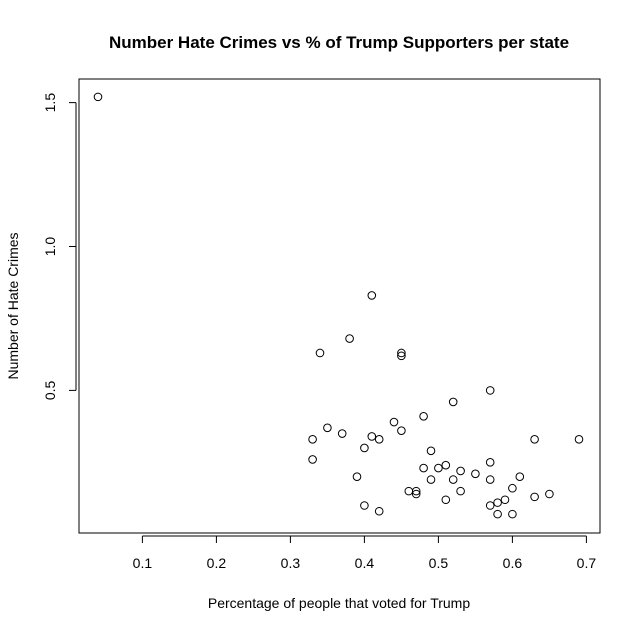  What do you see at coordinates (50, 247) in the screenshot?
I see `y-tick-label: 1.0` at bounding box center [50, 247].